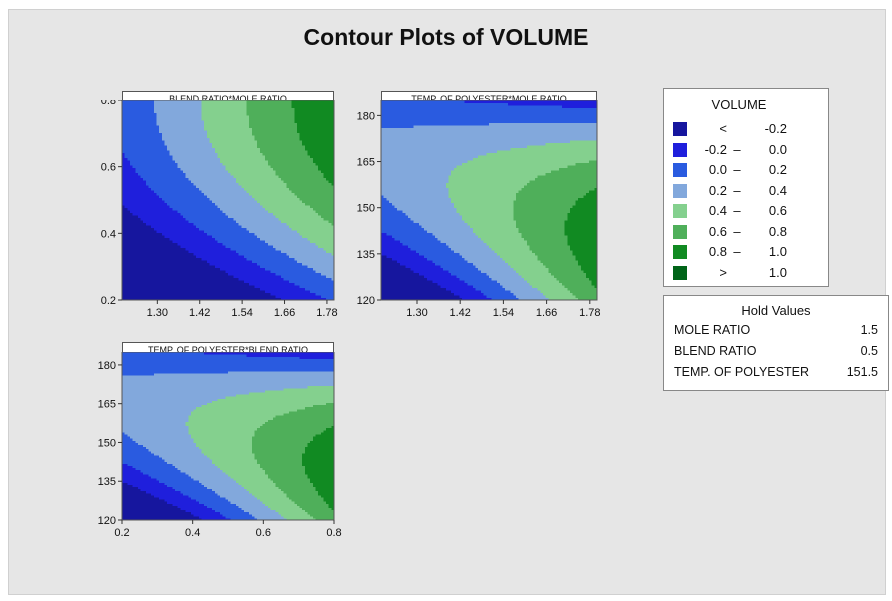 The height and width of the screenshot is (601, 892). I want to click on hold-value-name: MOLE RATIO, so click(712, 330).